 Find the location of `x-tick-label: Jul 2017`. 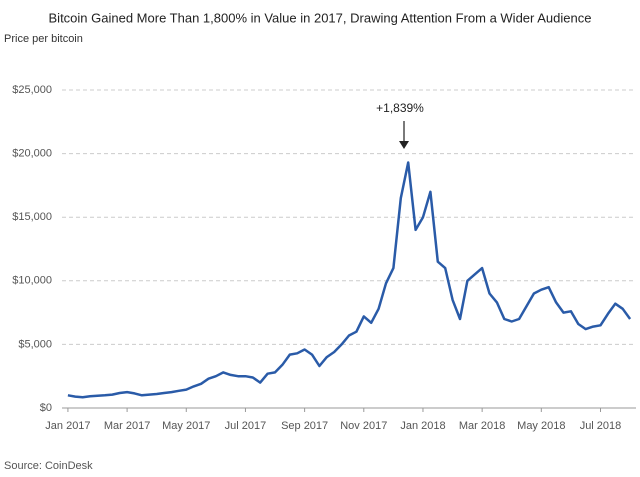

x-tick-label: Jul 2017 is located at coordinates (246, 426).